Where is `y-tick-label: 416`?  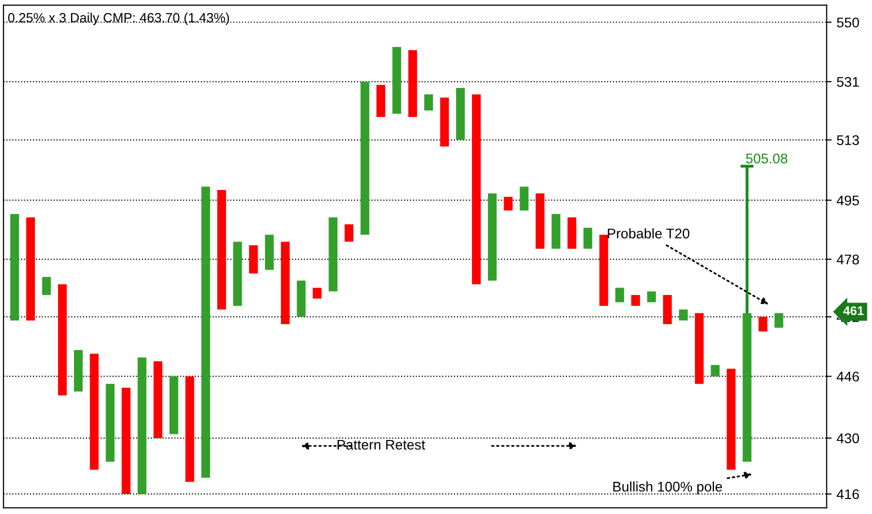
y-tick-label: 416 is located at coordinates (847, 494).